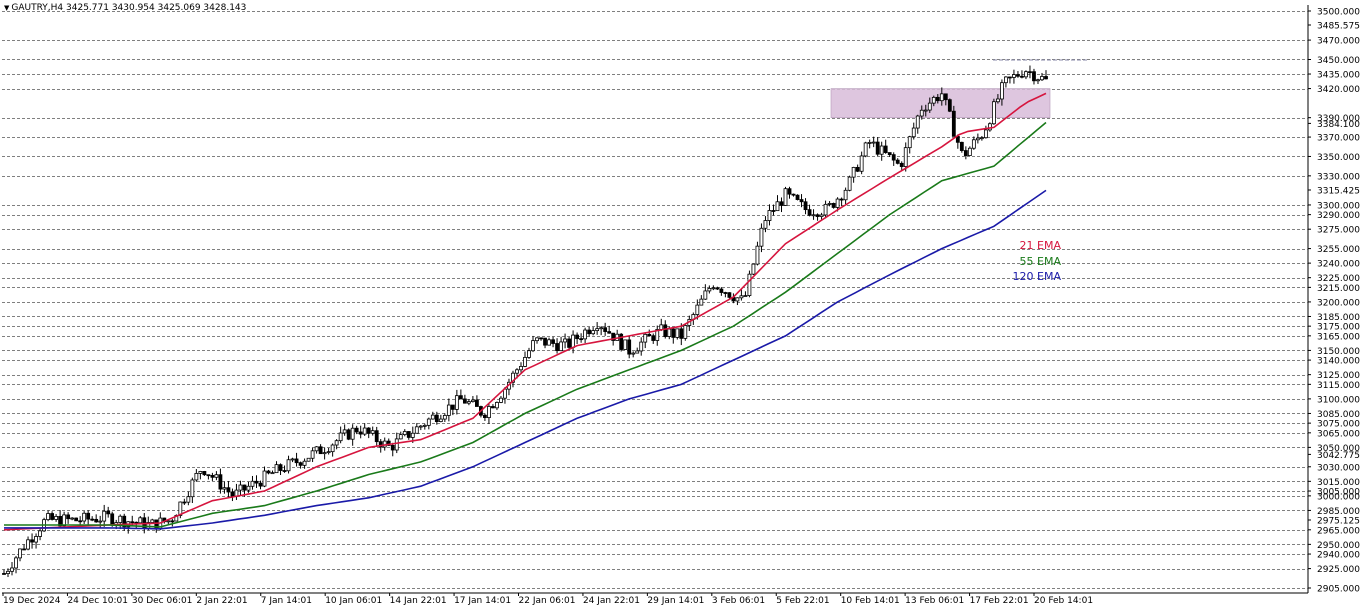  What do you see at coordinates (156, 8) in the screenshot?
I see `ohlc-values: 3425.771 3430.954 3425.069 3428.143` at bounding box center [156, 8].